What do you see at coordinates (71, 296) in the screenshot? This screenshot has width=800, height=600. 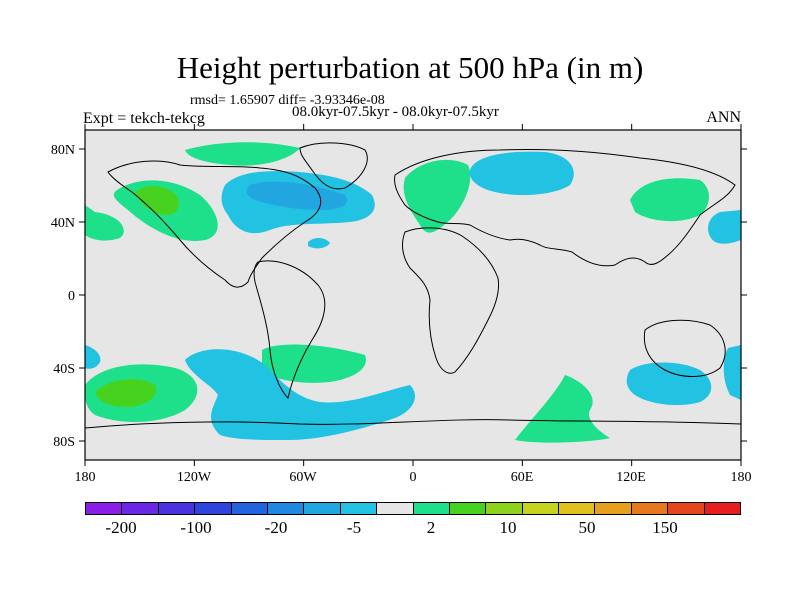 I see `y-tick-label: 0` at bounding box center [71, 296].